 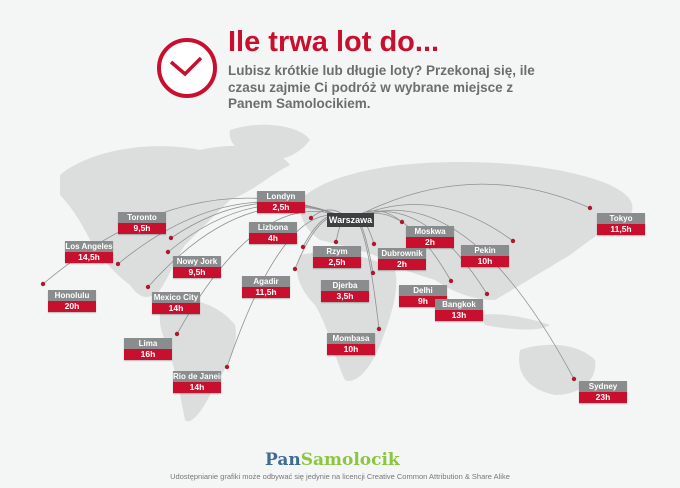 What do you see at coordinates (89, 257) in the screenshot?
I see `flight-time: 14,5h` at bounding box center [89, 257].